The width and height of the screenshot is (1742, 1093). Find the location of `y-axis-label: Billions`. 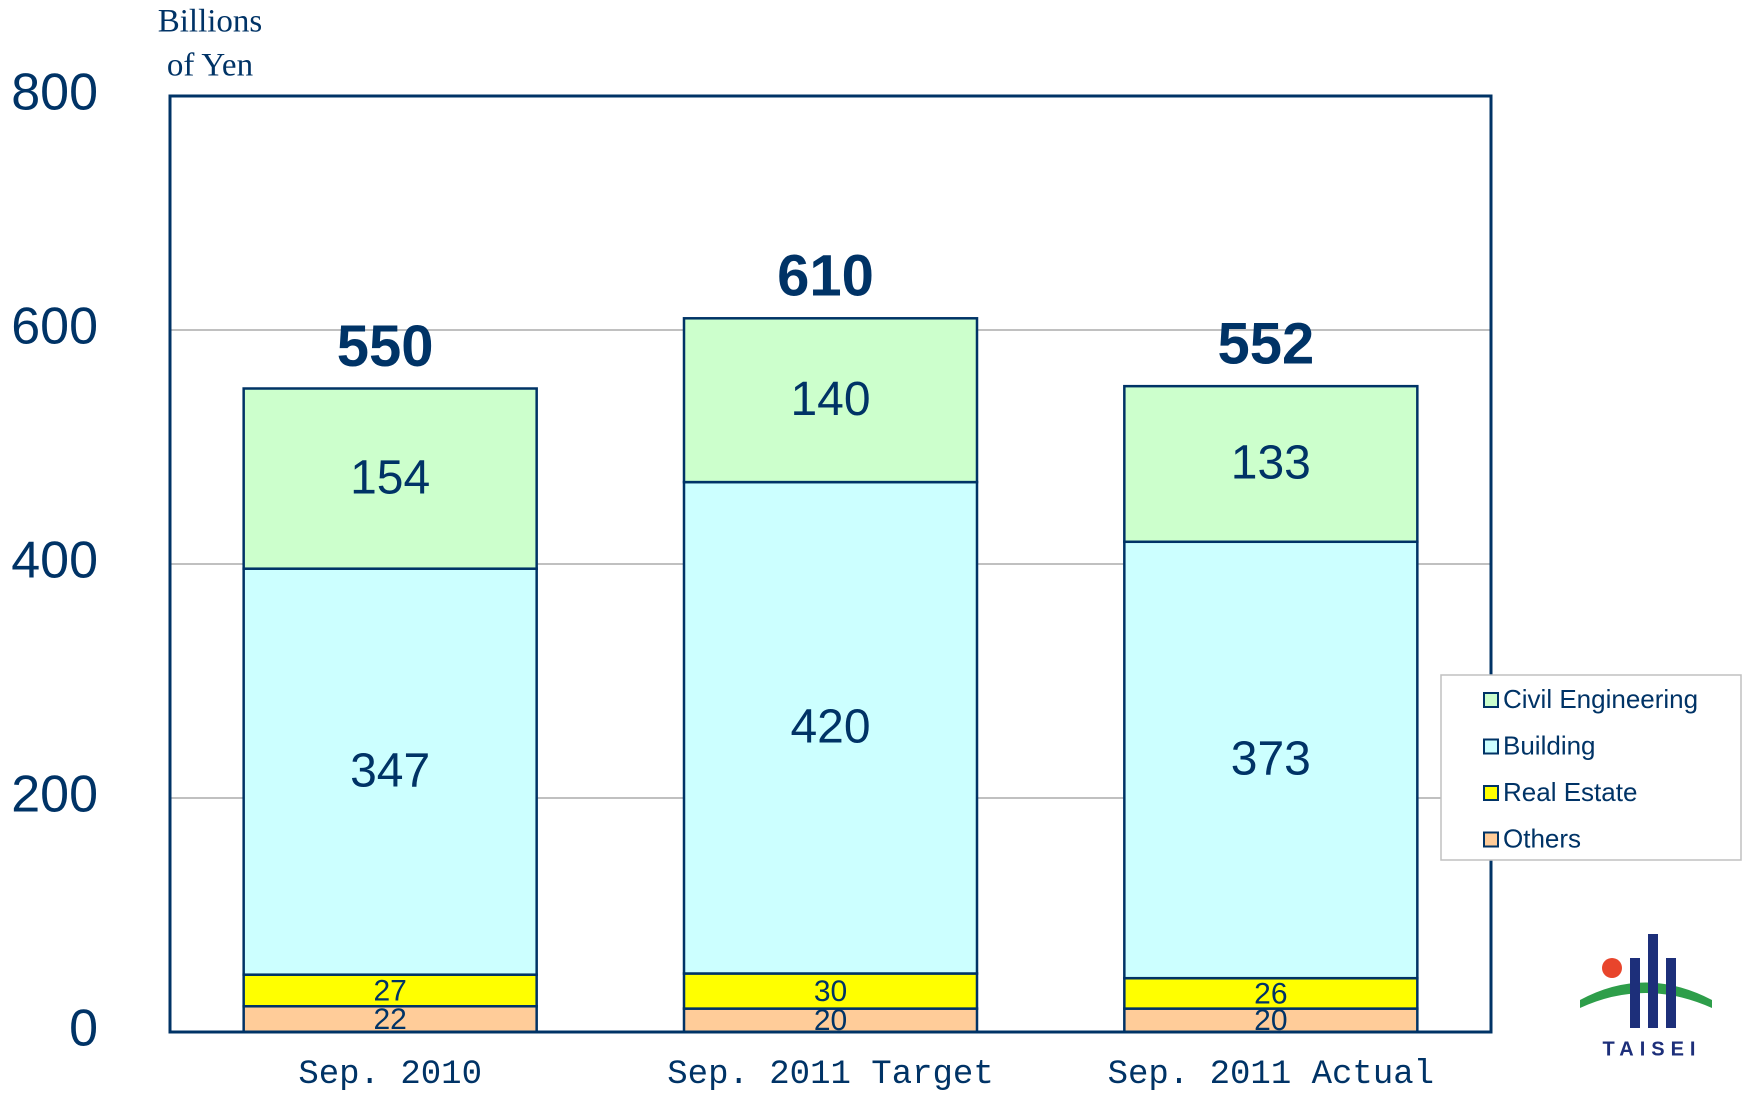

y-axis-label: Billions is located at coordinates (210, 22).